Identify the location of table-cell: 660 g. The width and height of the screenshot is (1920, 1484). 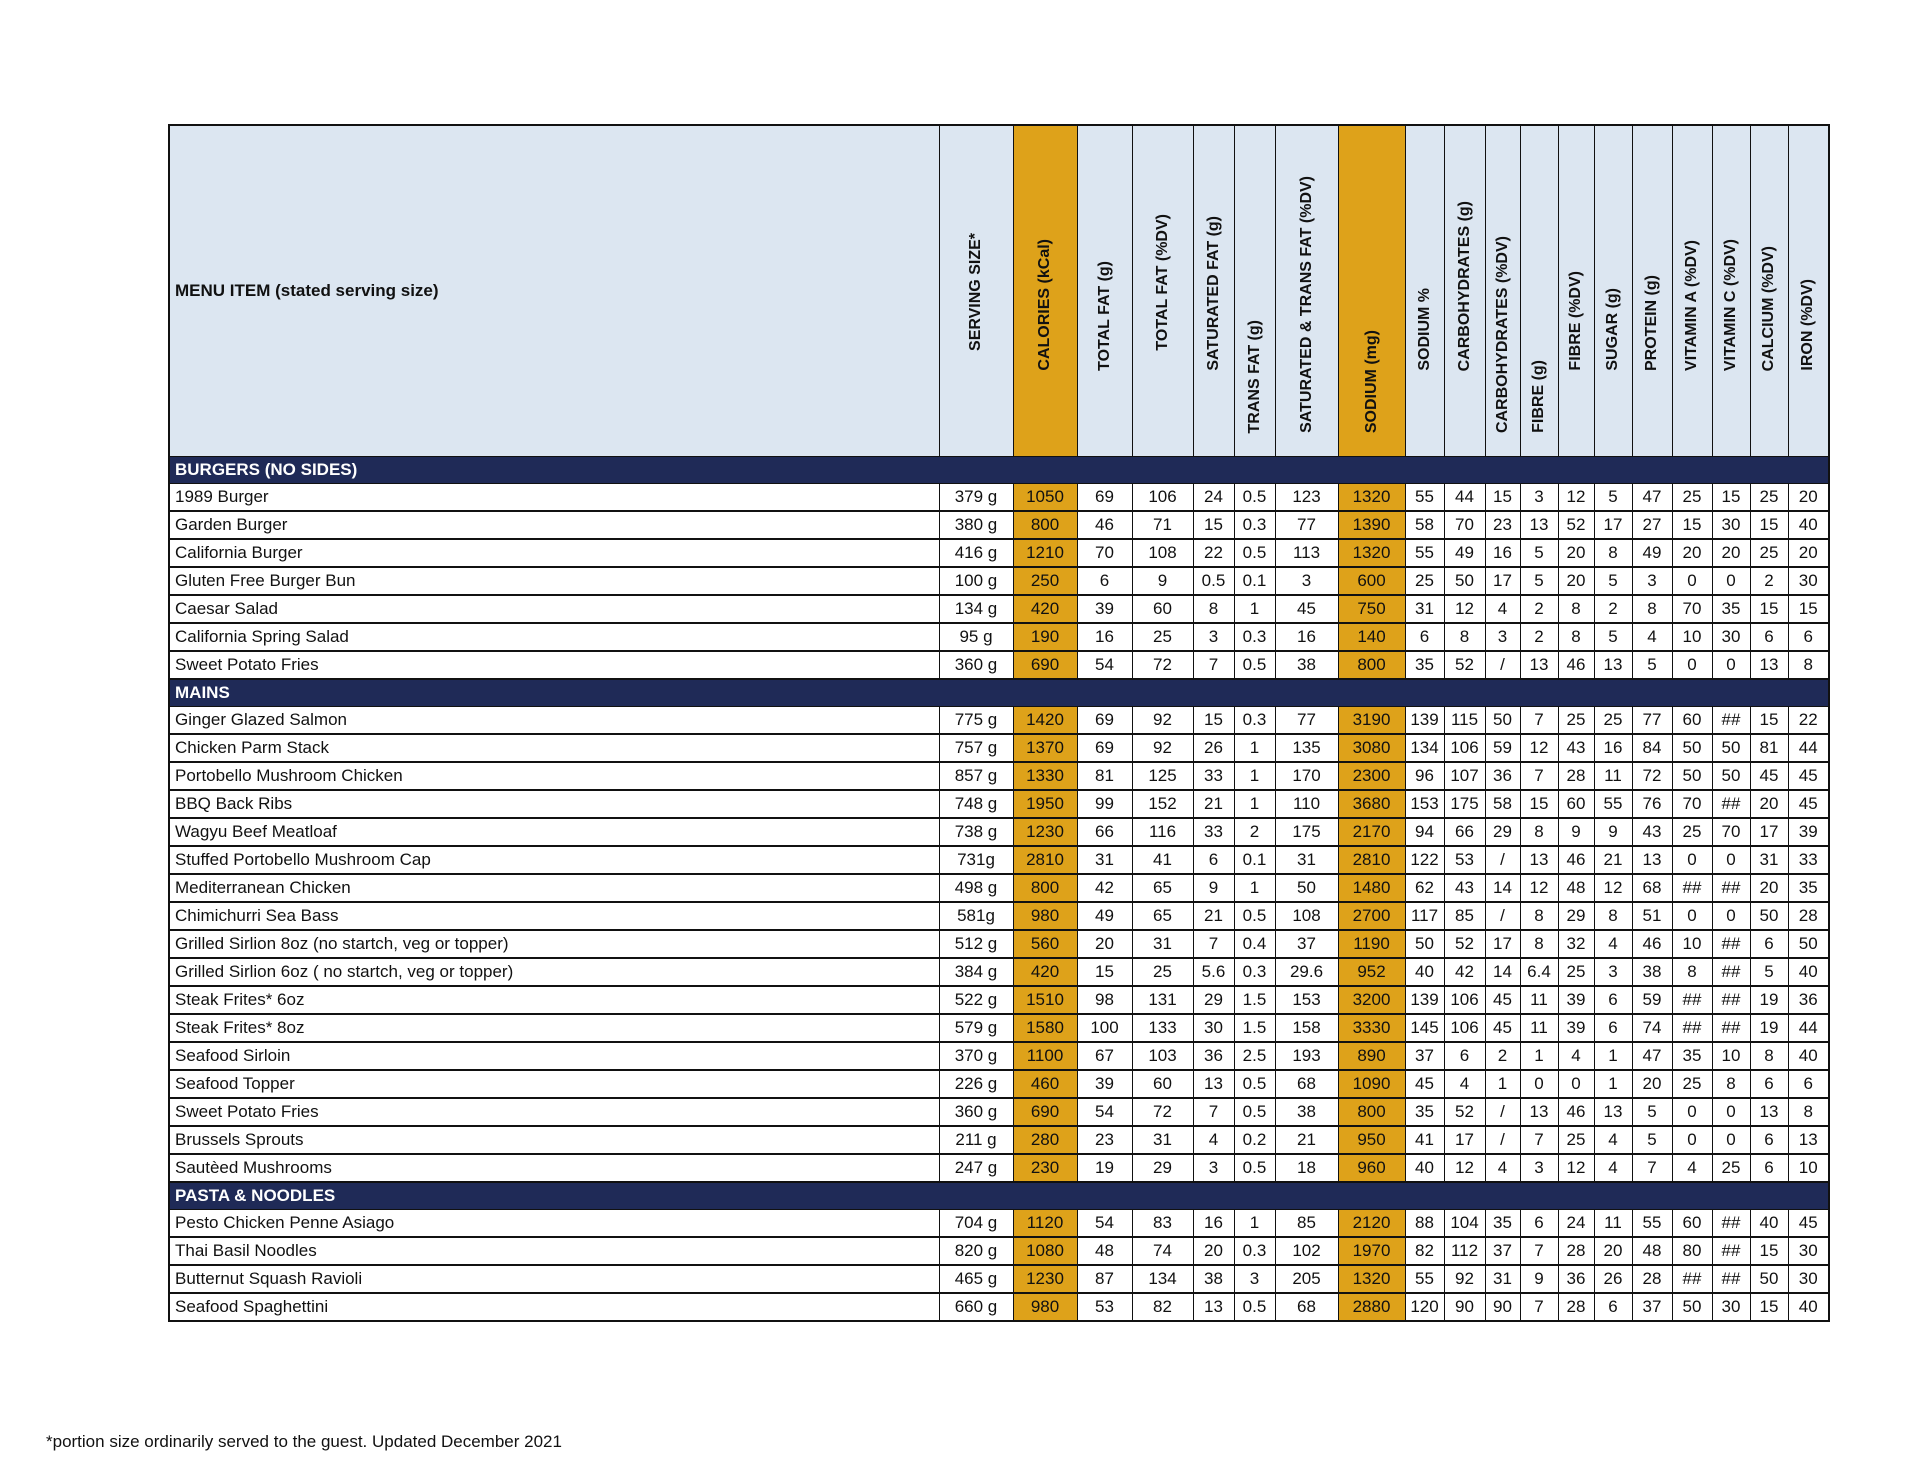
(976, 1307).